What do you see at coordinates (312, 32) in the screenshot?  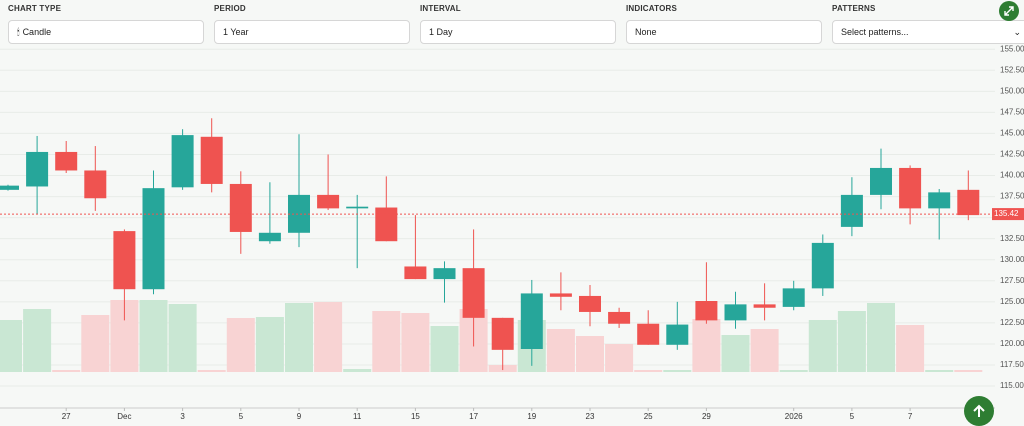 I see `dropdown: 1 Year` at bounding box center [312, 32].